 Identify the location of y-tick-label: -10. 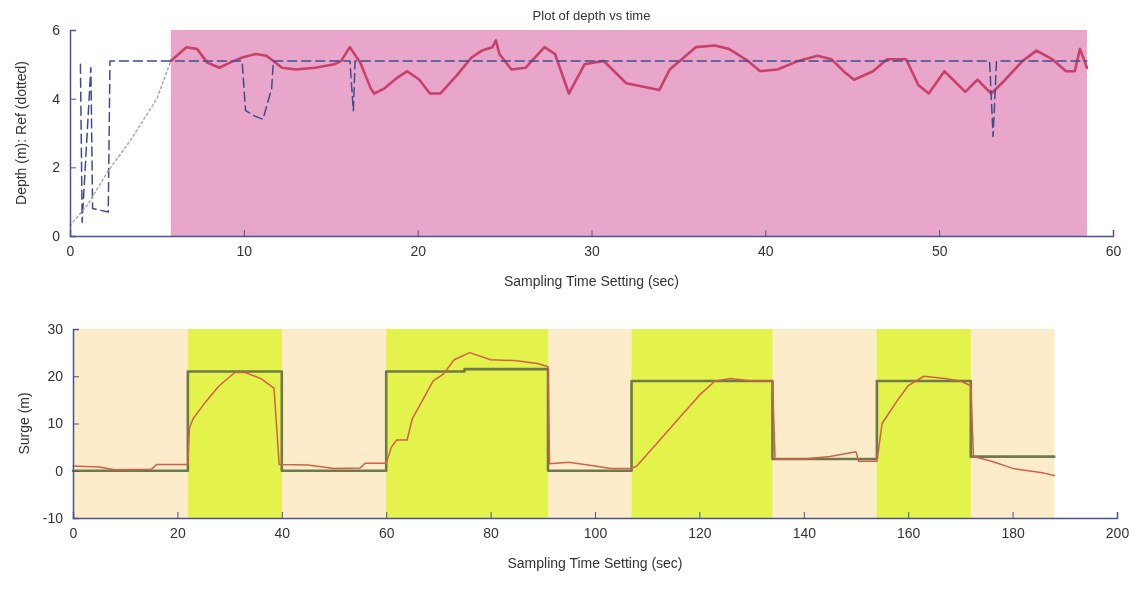
(53, 517).